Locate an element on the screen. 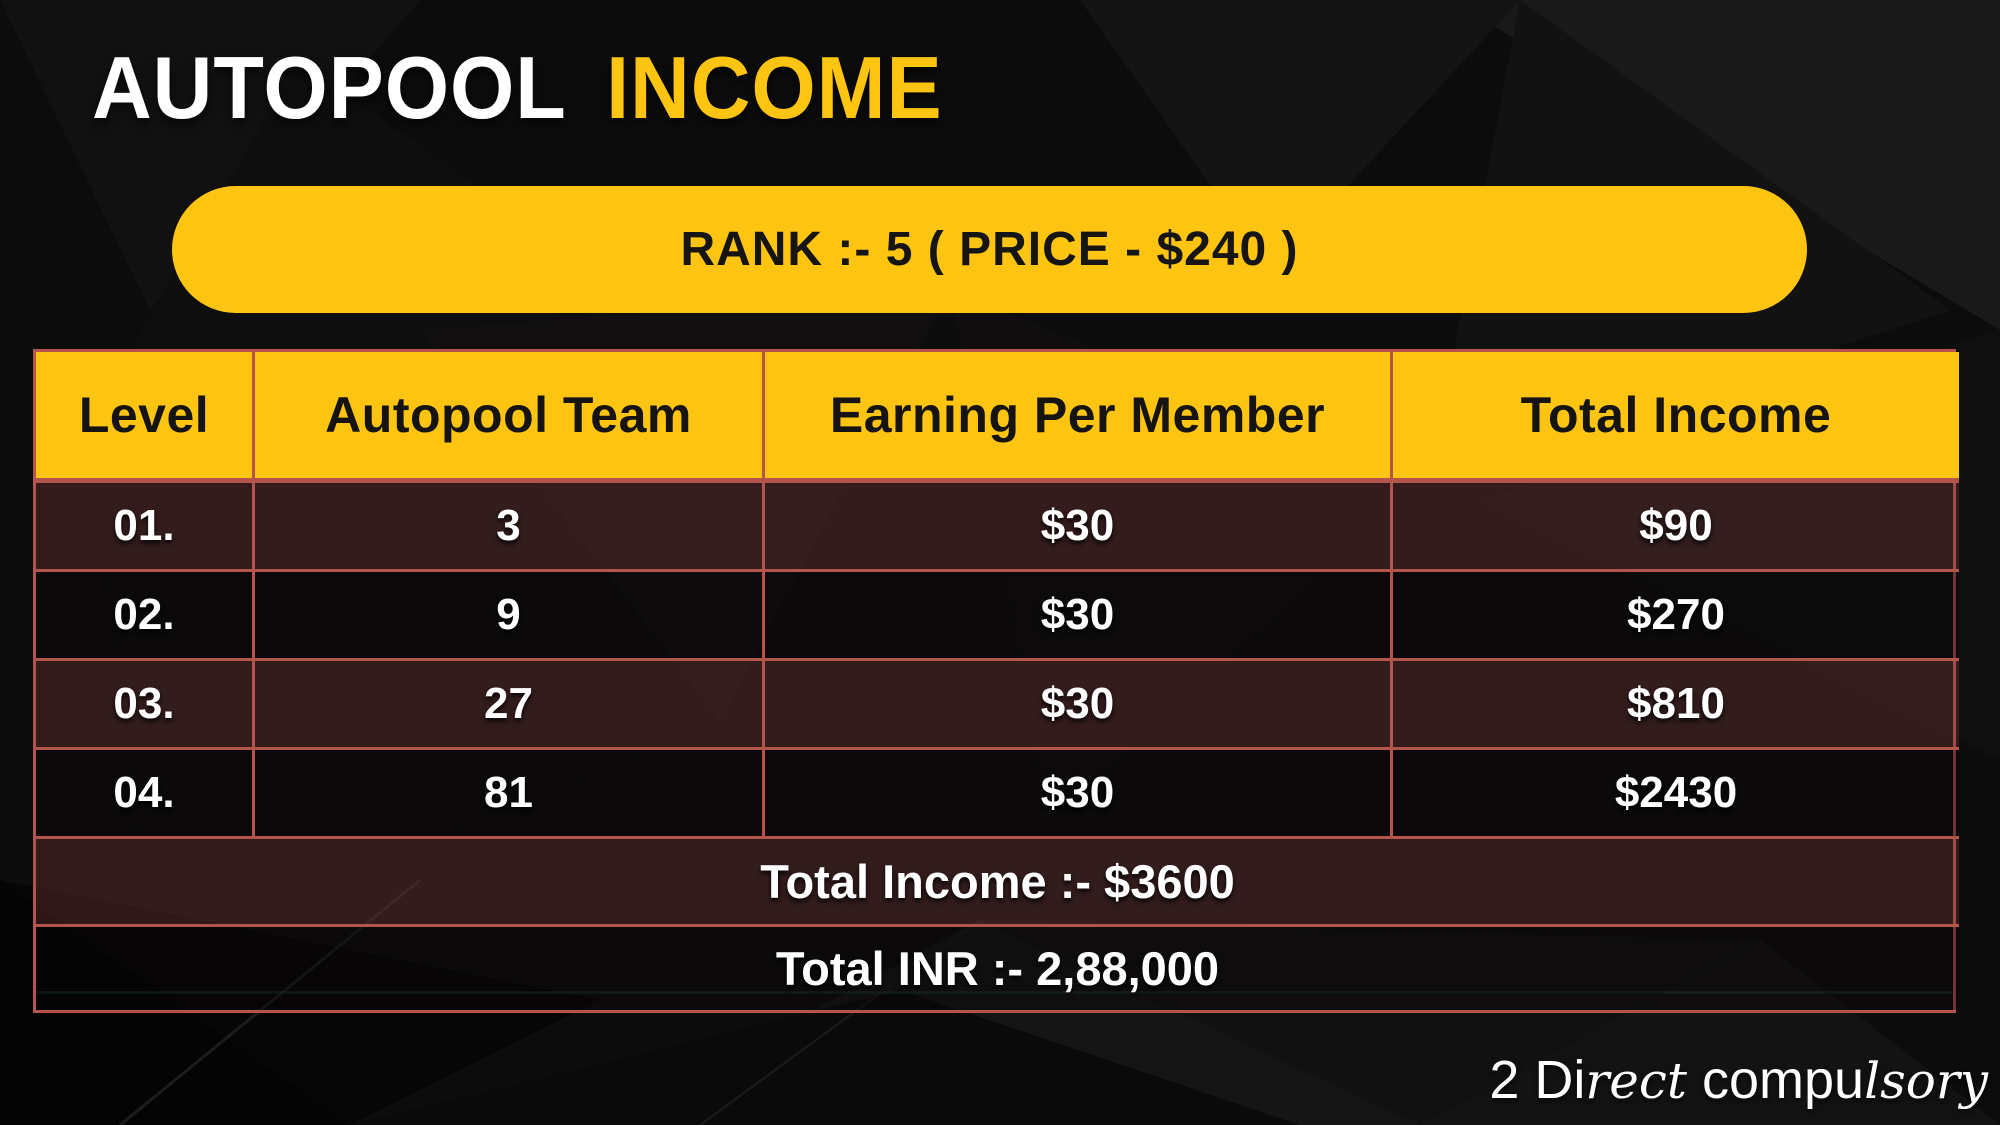  table-row-1-team: 3 is located at coordinates (510, 527).